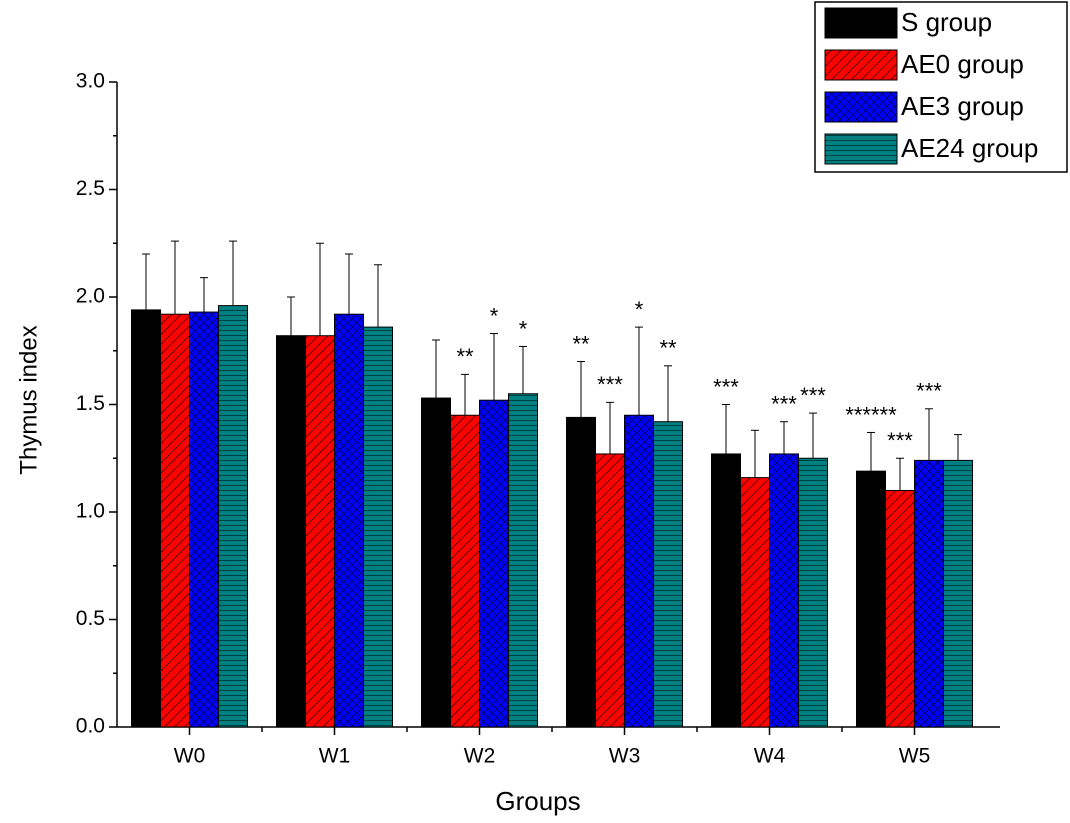 The height and width of the screenshot is (823, 1070). I want to click on y-tick-label: 0.5, so click(90, 618).